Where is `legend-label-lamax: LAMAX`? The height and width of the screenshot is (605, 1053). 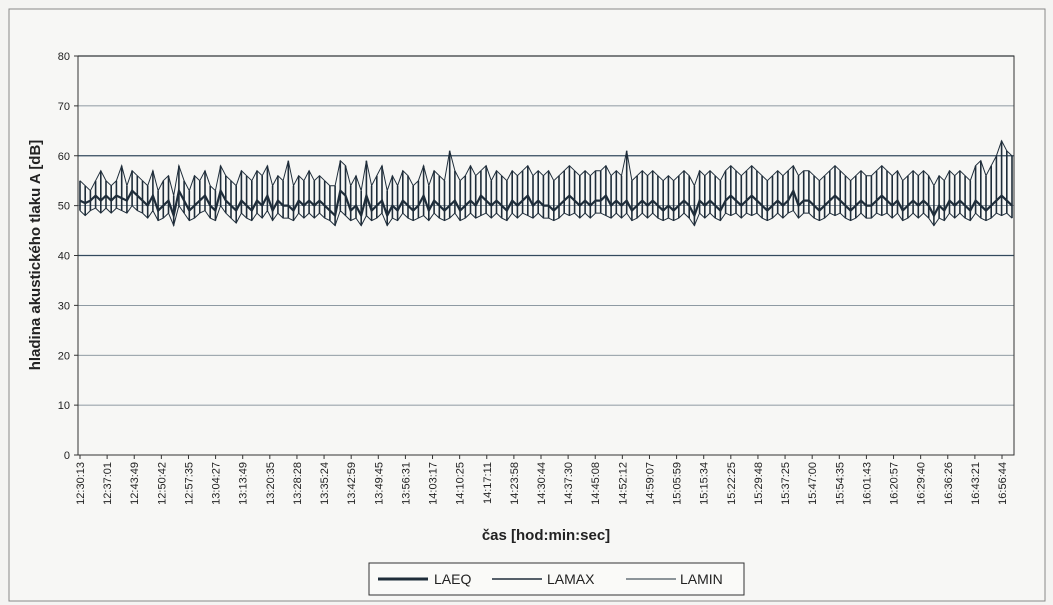
legend-label-lamax: LAMAX is located at coordinates (571, 579).